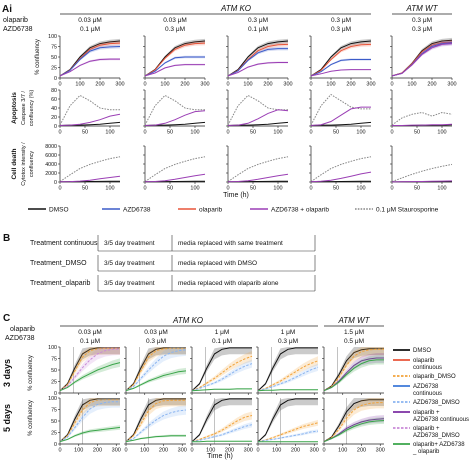  Describe the element at coordinates (51, 174) in the screenshot. I see `y-tick-label: 2000` at that location.